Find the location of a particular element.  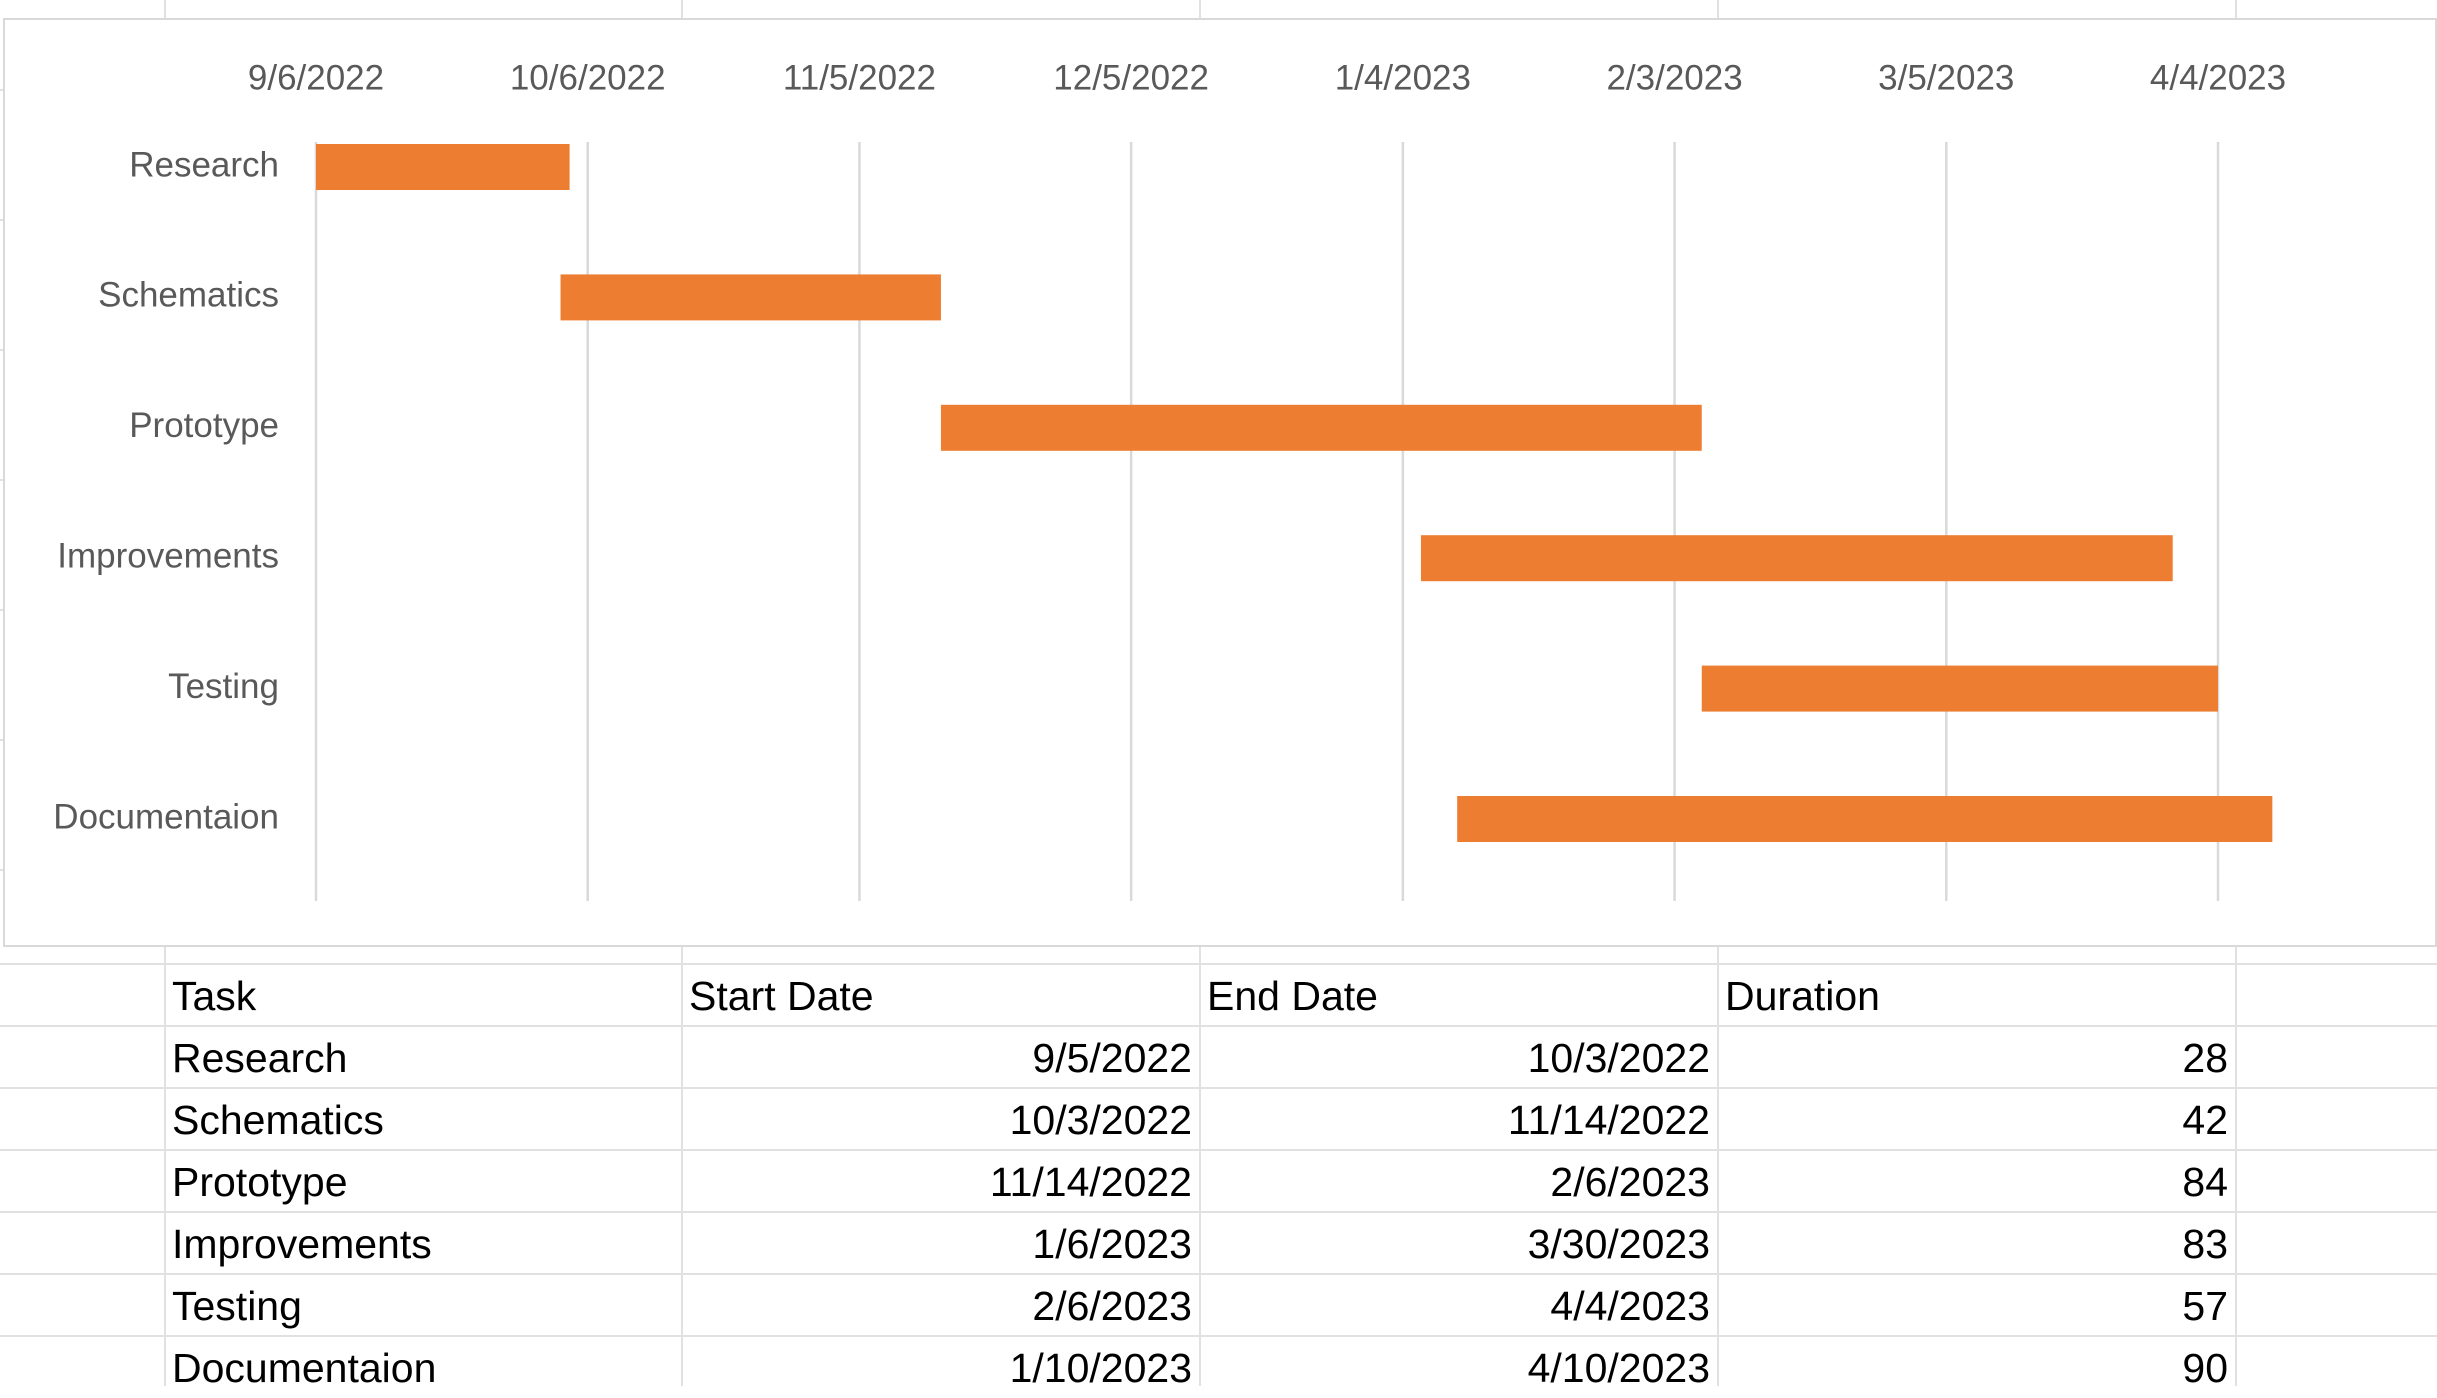

cell-end: 3/30/2023 is located at coordinates (1618, 1244).